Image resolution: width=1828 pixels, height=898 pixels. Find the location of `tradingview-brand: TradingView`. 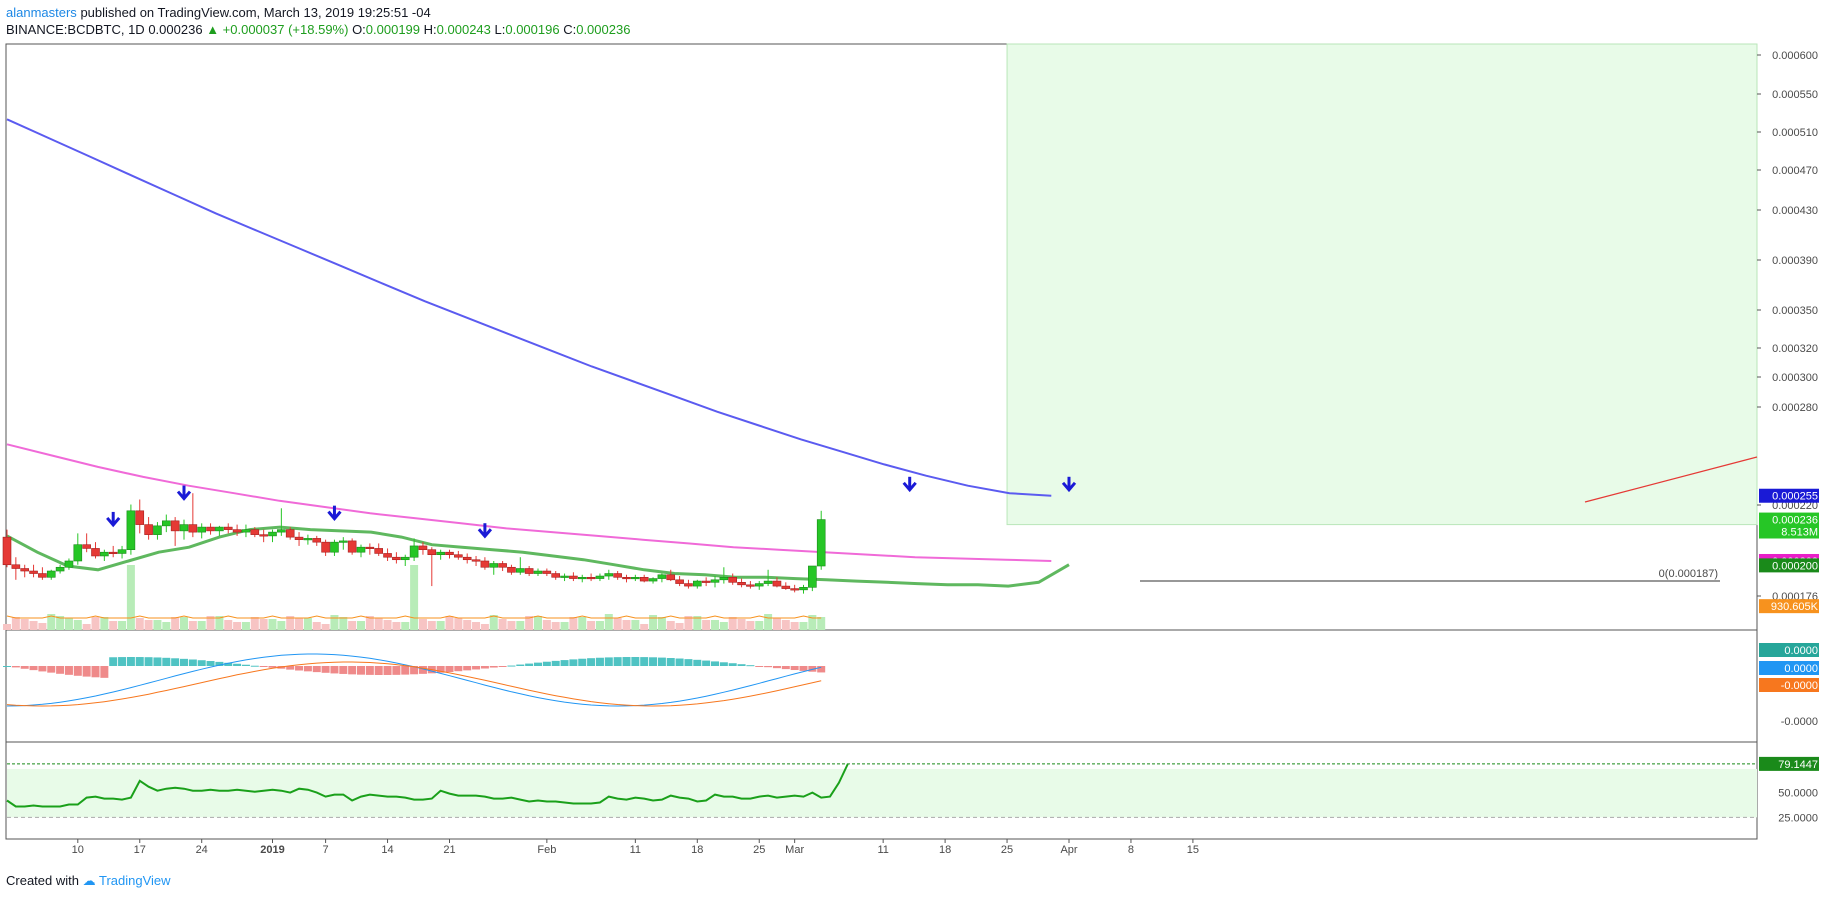

tradingview-brand: TradingView is located at coordinates (135, 880).